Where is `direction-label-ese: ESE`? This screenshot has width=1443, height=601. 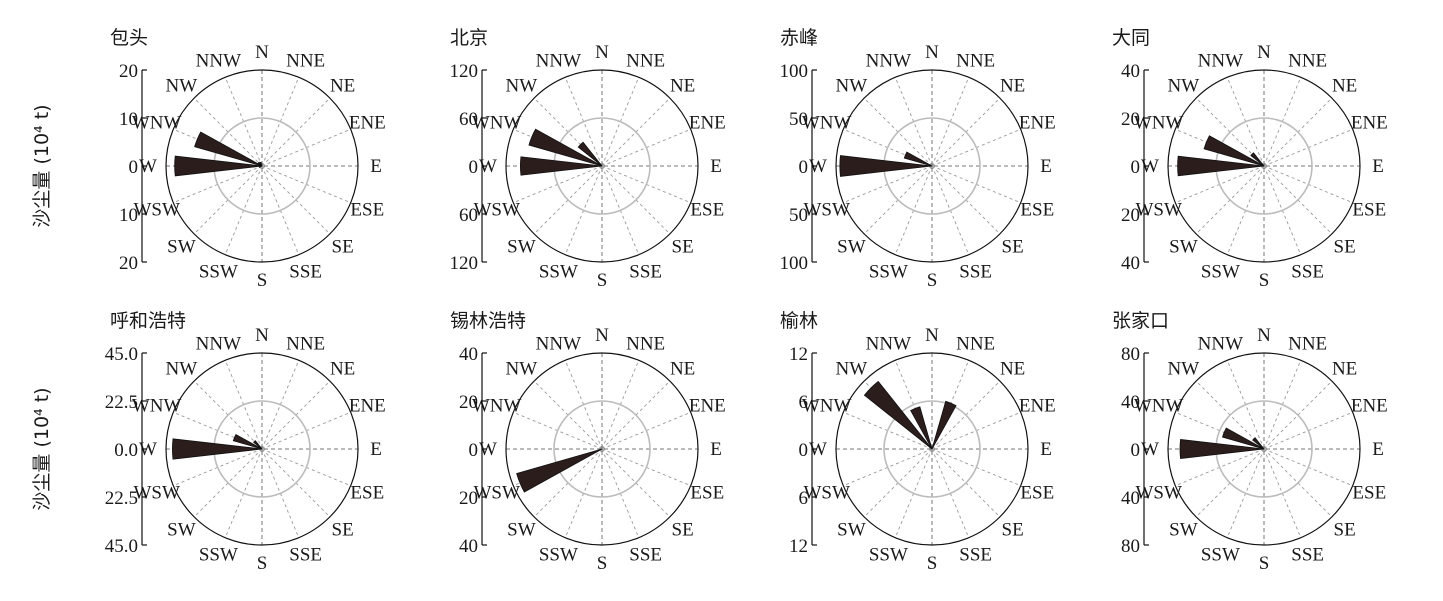 direction-label-ese: ESE is located at coordinates (1037, 210).